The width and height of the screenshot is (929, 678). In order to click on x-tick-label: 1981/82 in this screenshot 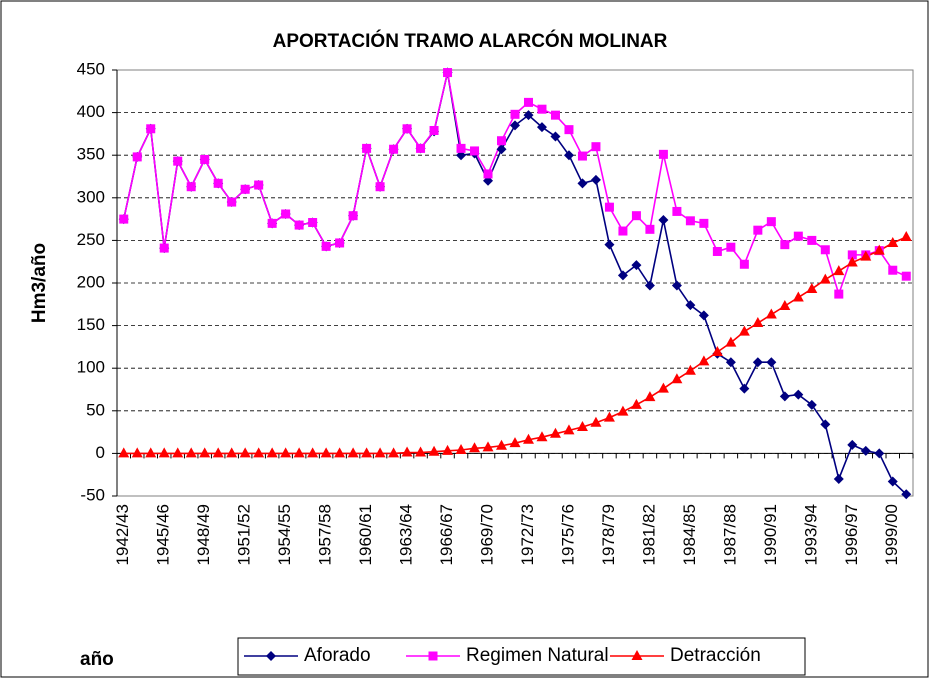, I will do `click(648, 534)`.